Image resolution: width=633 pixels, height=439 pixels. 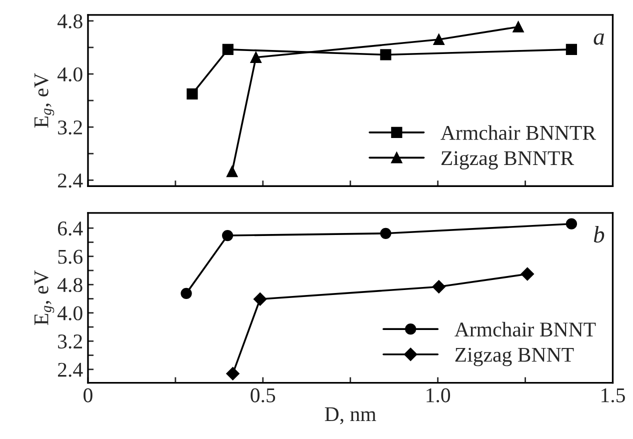 What do you see at coordinates (507, 160) in the screenshot?
I see `legend-label: Zigzag BNNTR` at bounding box center [507, 160].